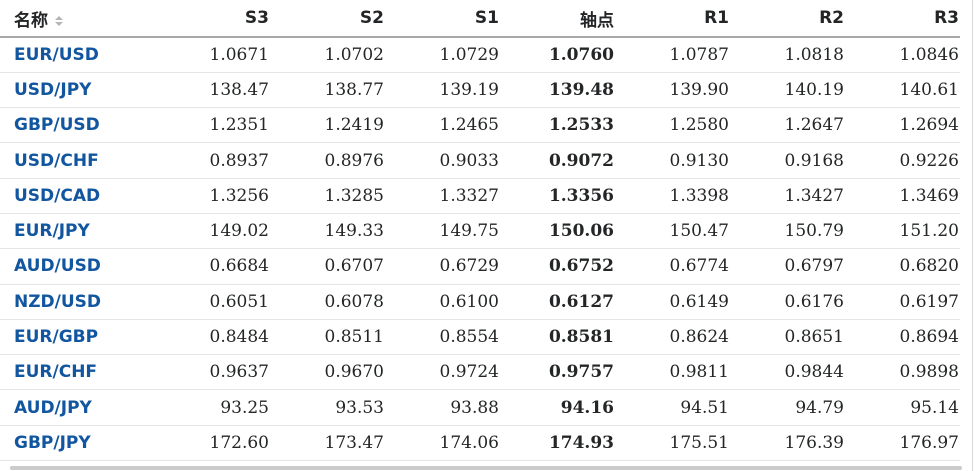  Describe the element at coordinates (902, 407) in the screenshot. I see `r3-value: 95.14` at that location.